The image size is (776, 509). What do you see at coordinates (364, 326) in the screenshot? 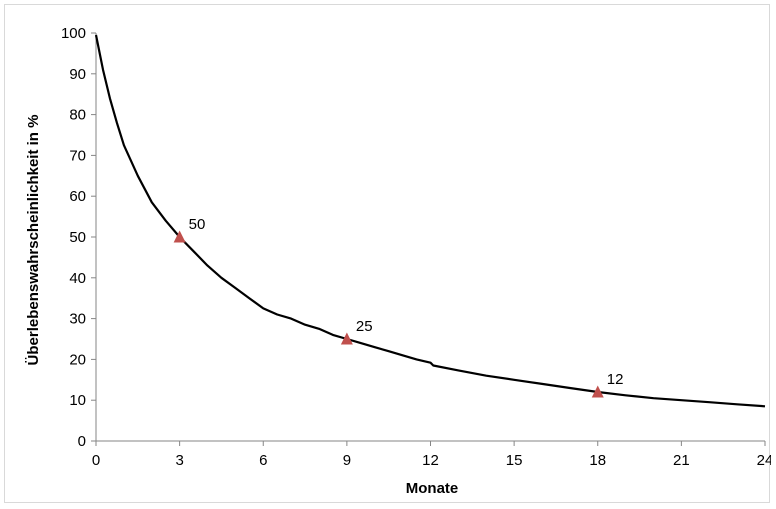
I see `data-label: 25` at bounding box center [364, 326].